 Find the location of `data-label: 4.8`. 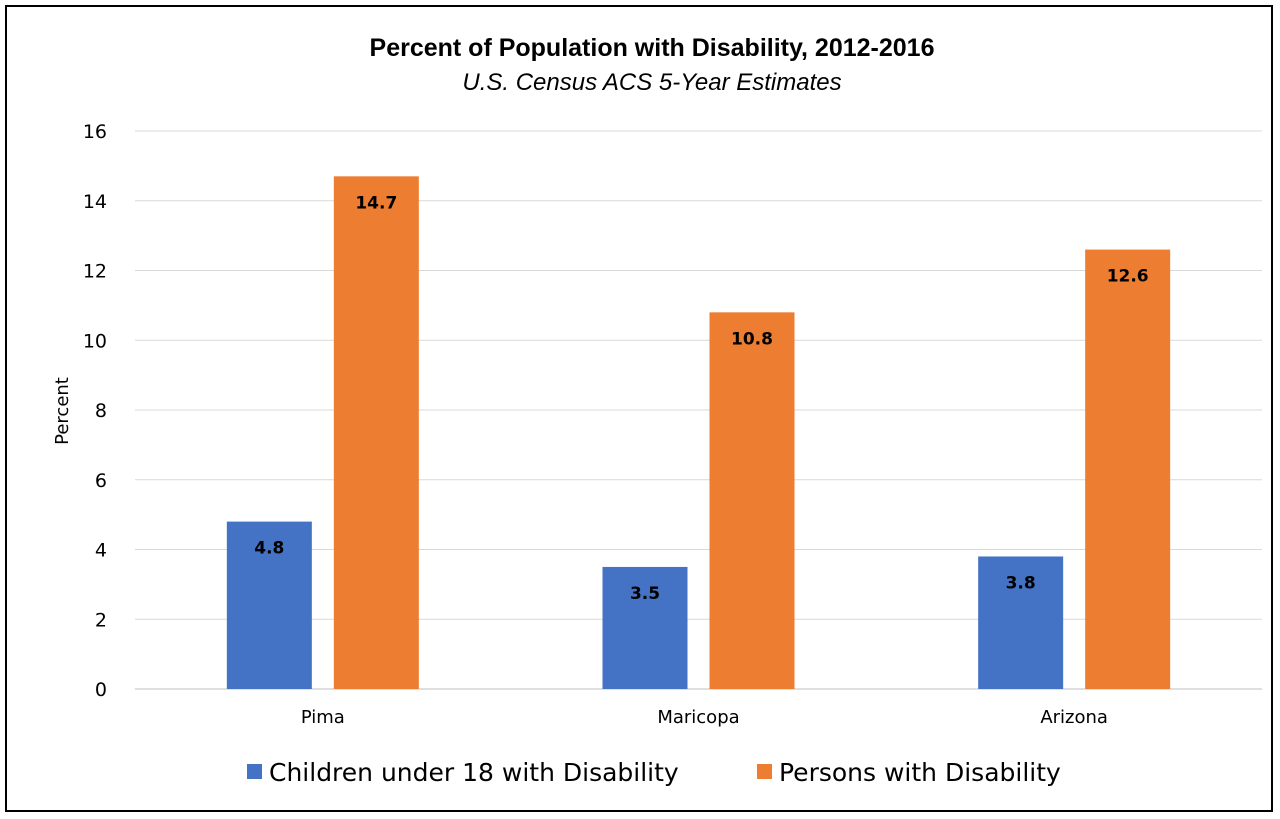

data-label: 4.8 is located at coordinates (269, 549).